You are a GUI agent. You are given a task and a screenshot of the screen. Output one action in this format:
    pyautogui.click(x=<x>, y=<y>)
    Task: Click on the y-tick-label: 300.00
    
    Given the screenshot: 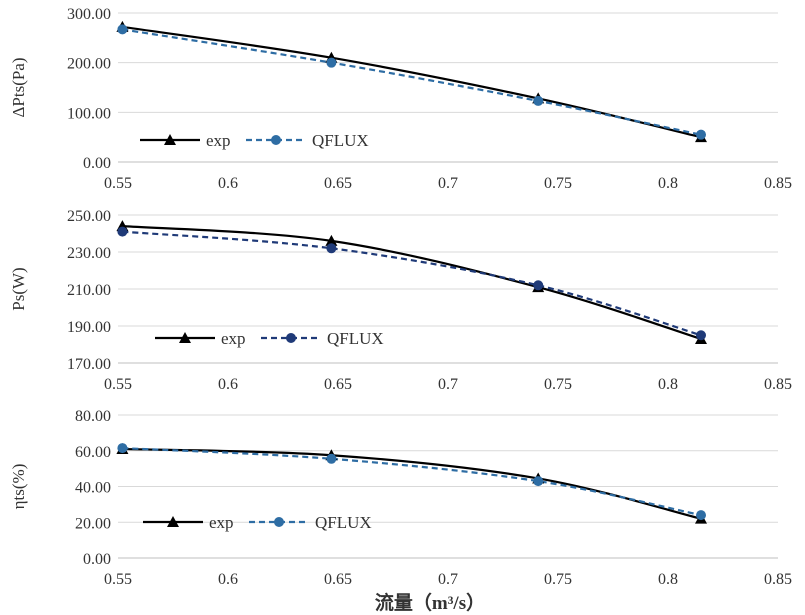 What is the action you would take?
    pyautogui.click(x=89, y=14)
    